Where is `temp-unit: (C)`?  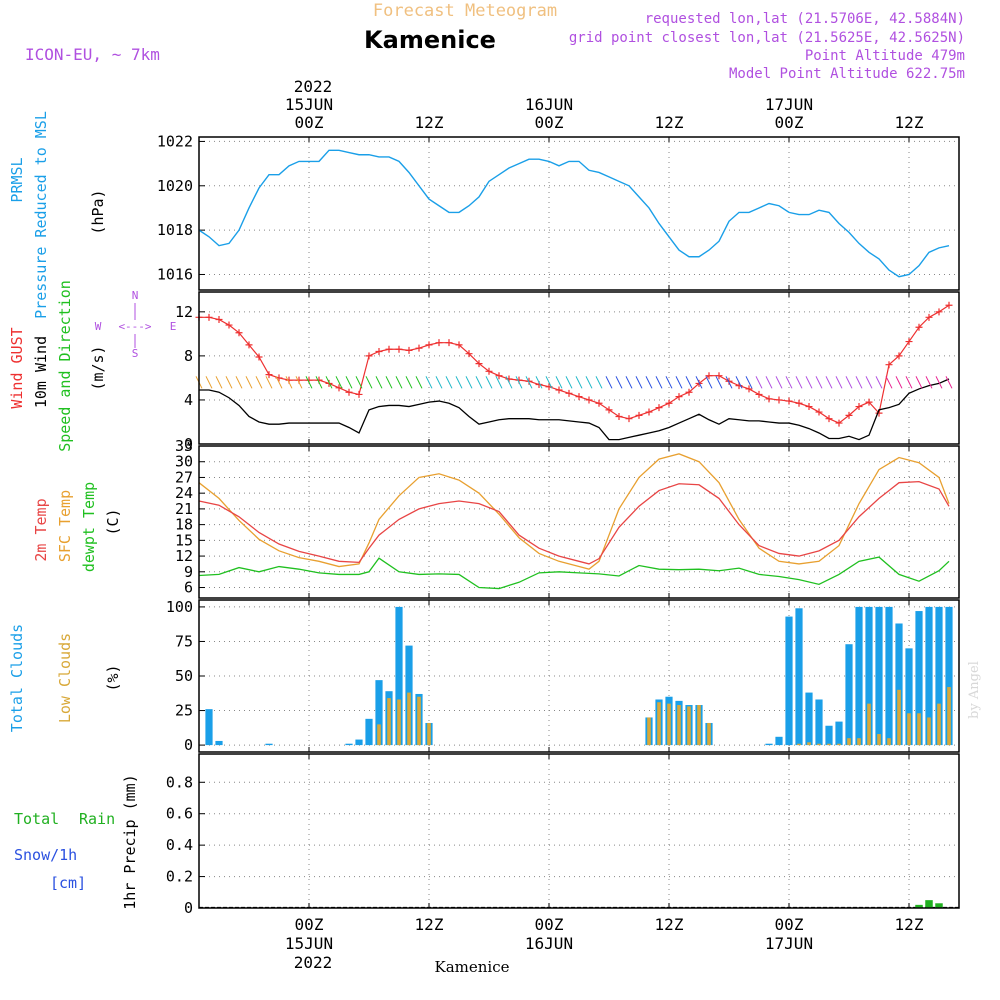
temp-unit: (C) is located at coordinates (113, 521).